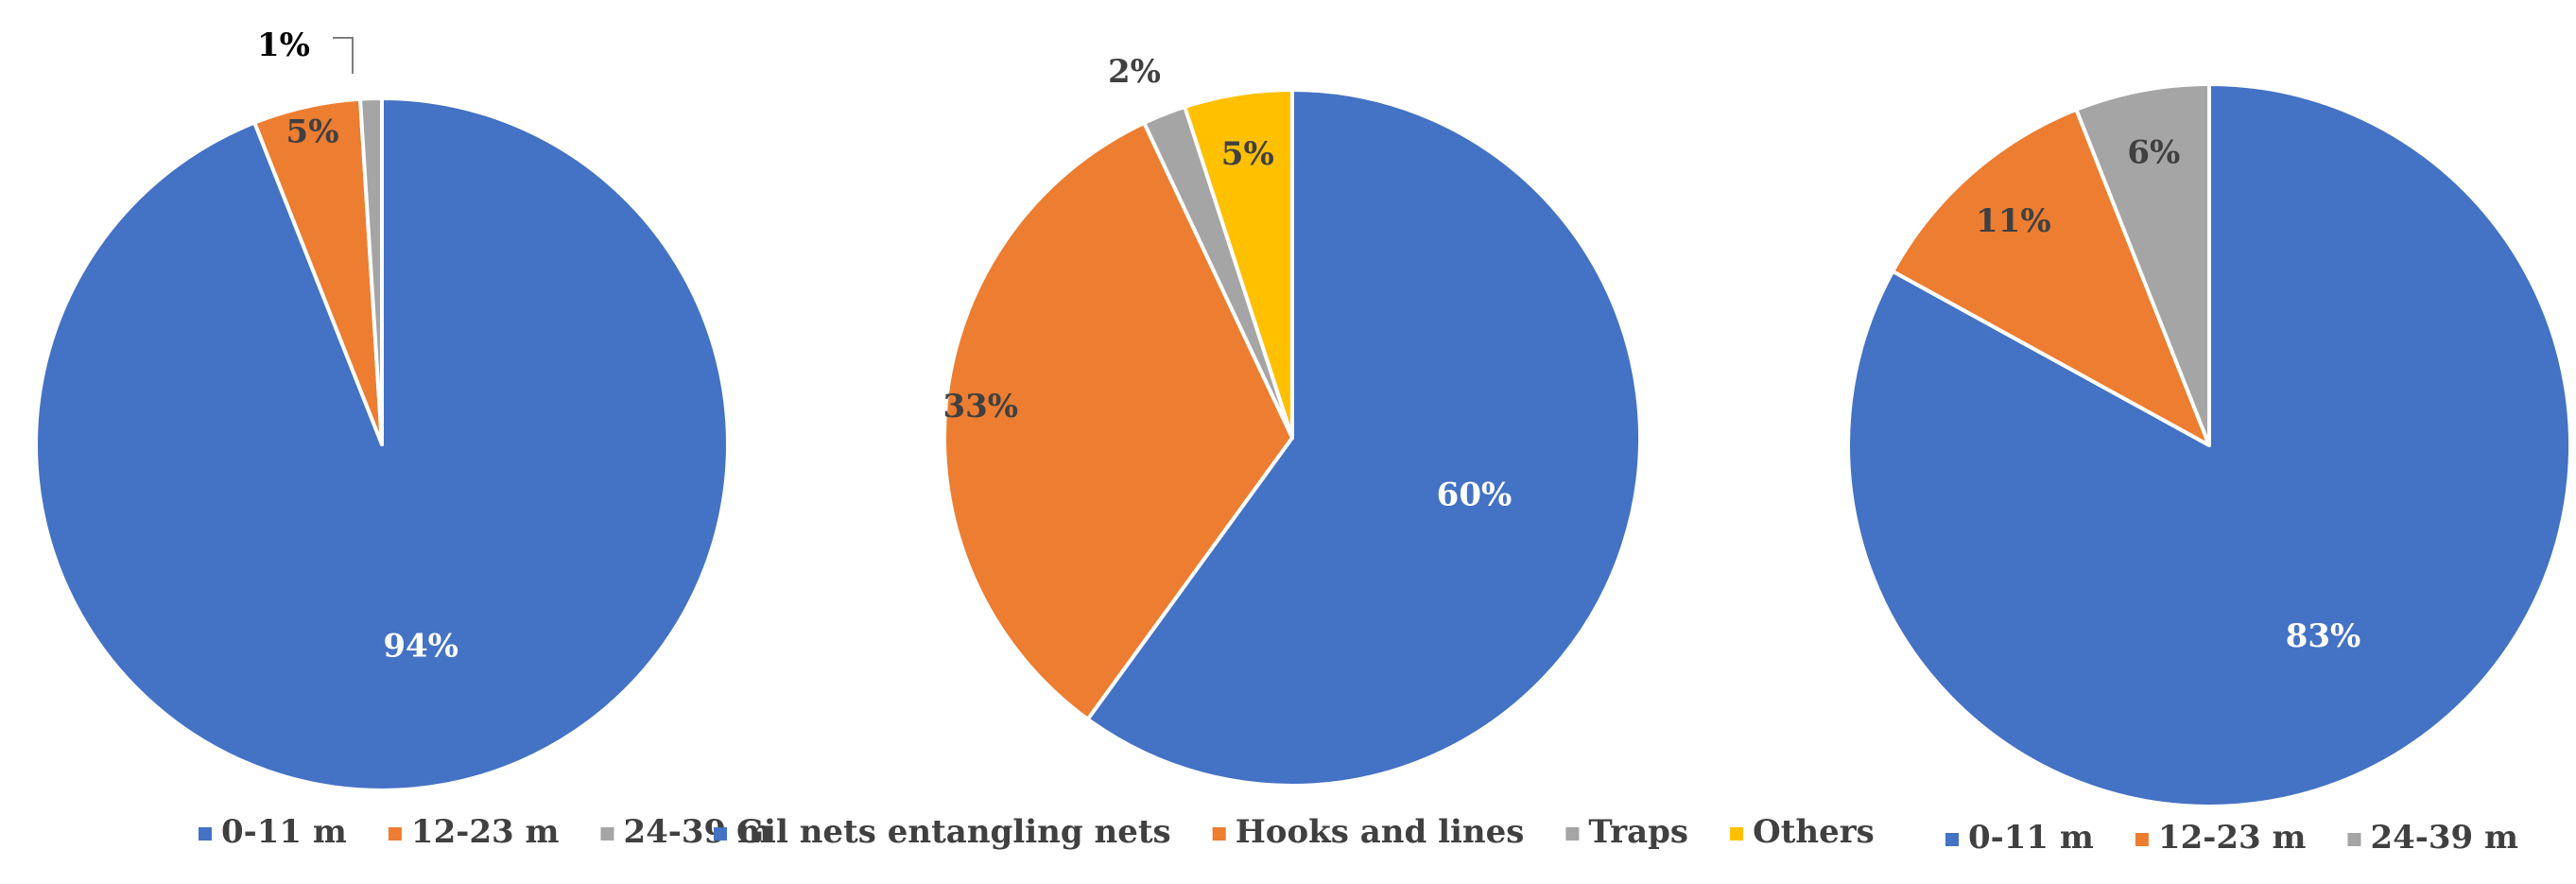  What do you see at coordinates (1475, 495) in the screenshot?
I see `data-label-gil-nets-entangling-nets: 60%` at bounding box center [1475, 495].